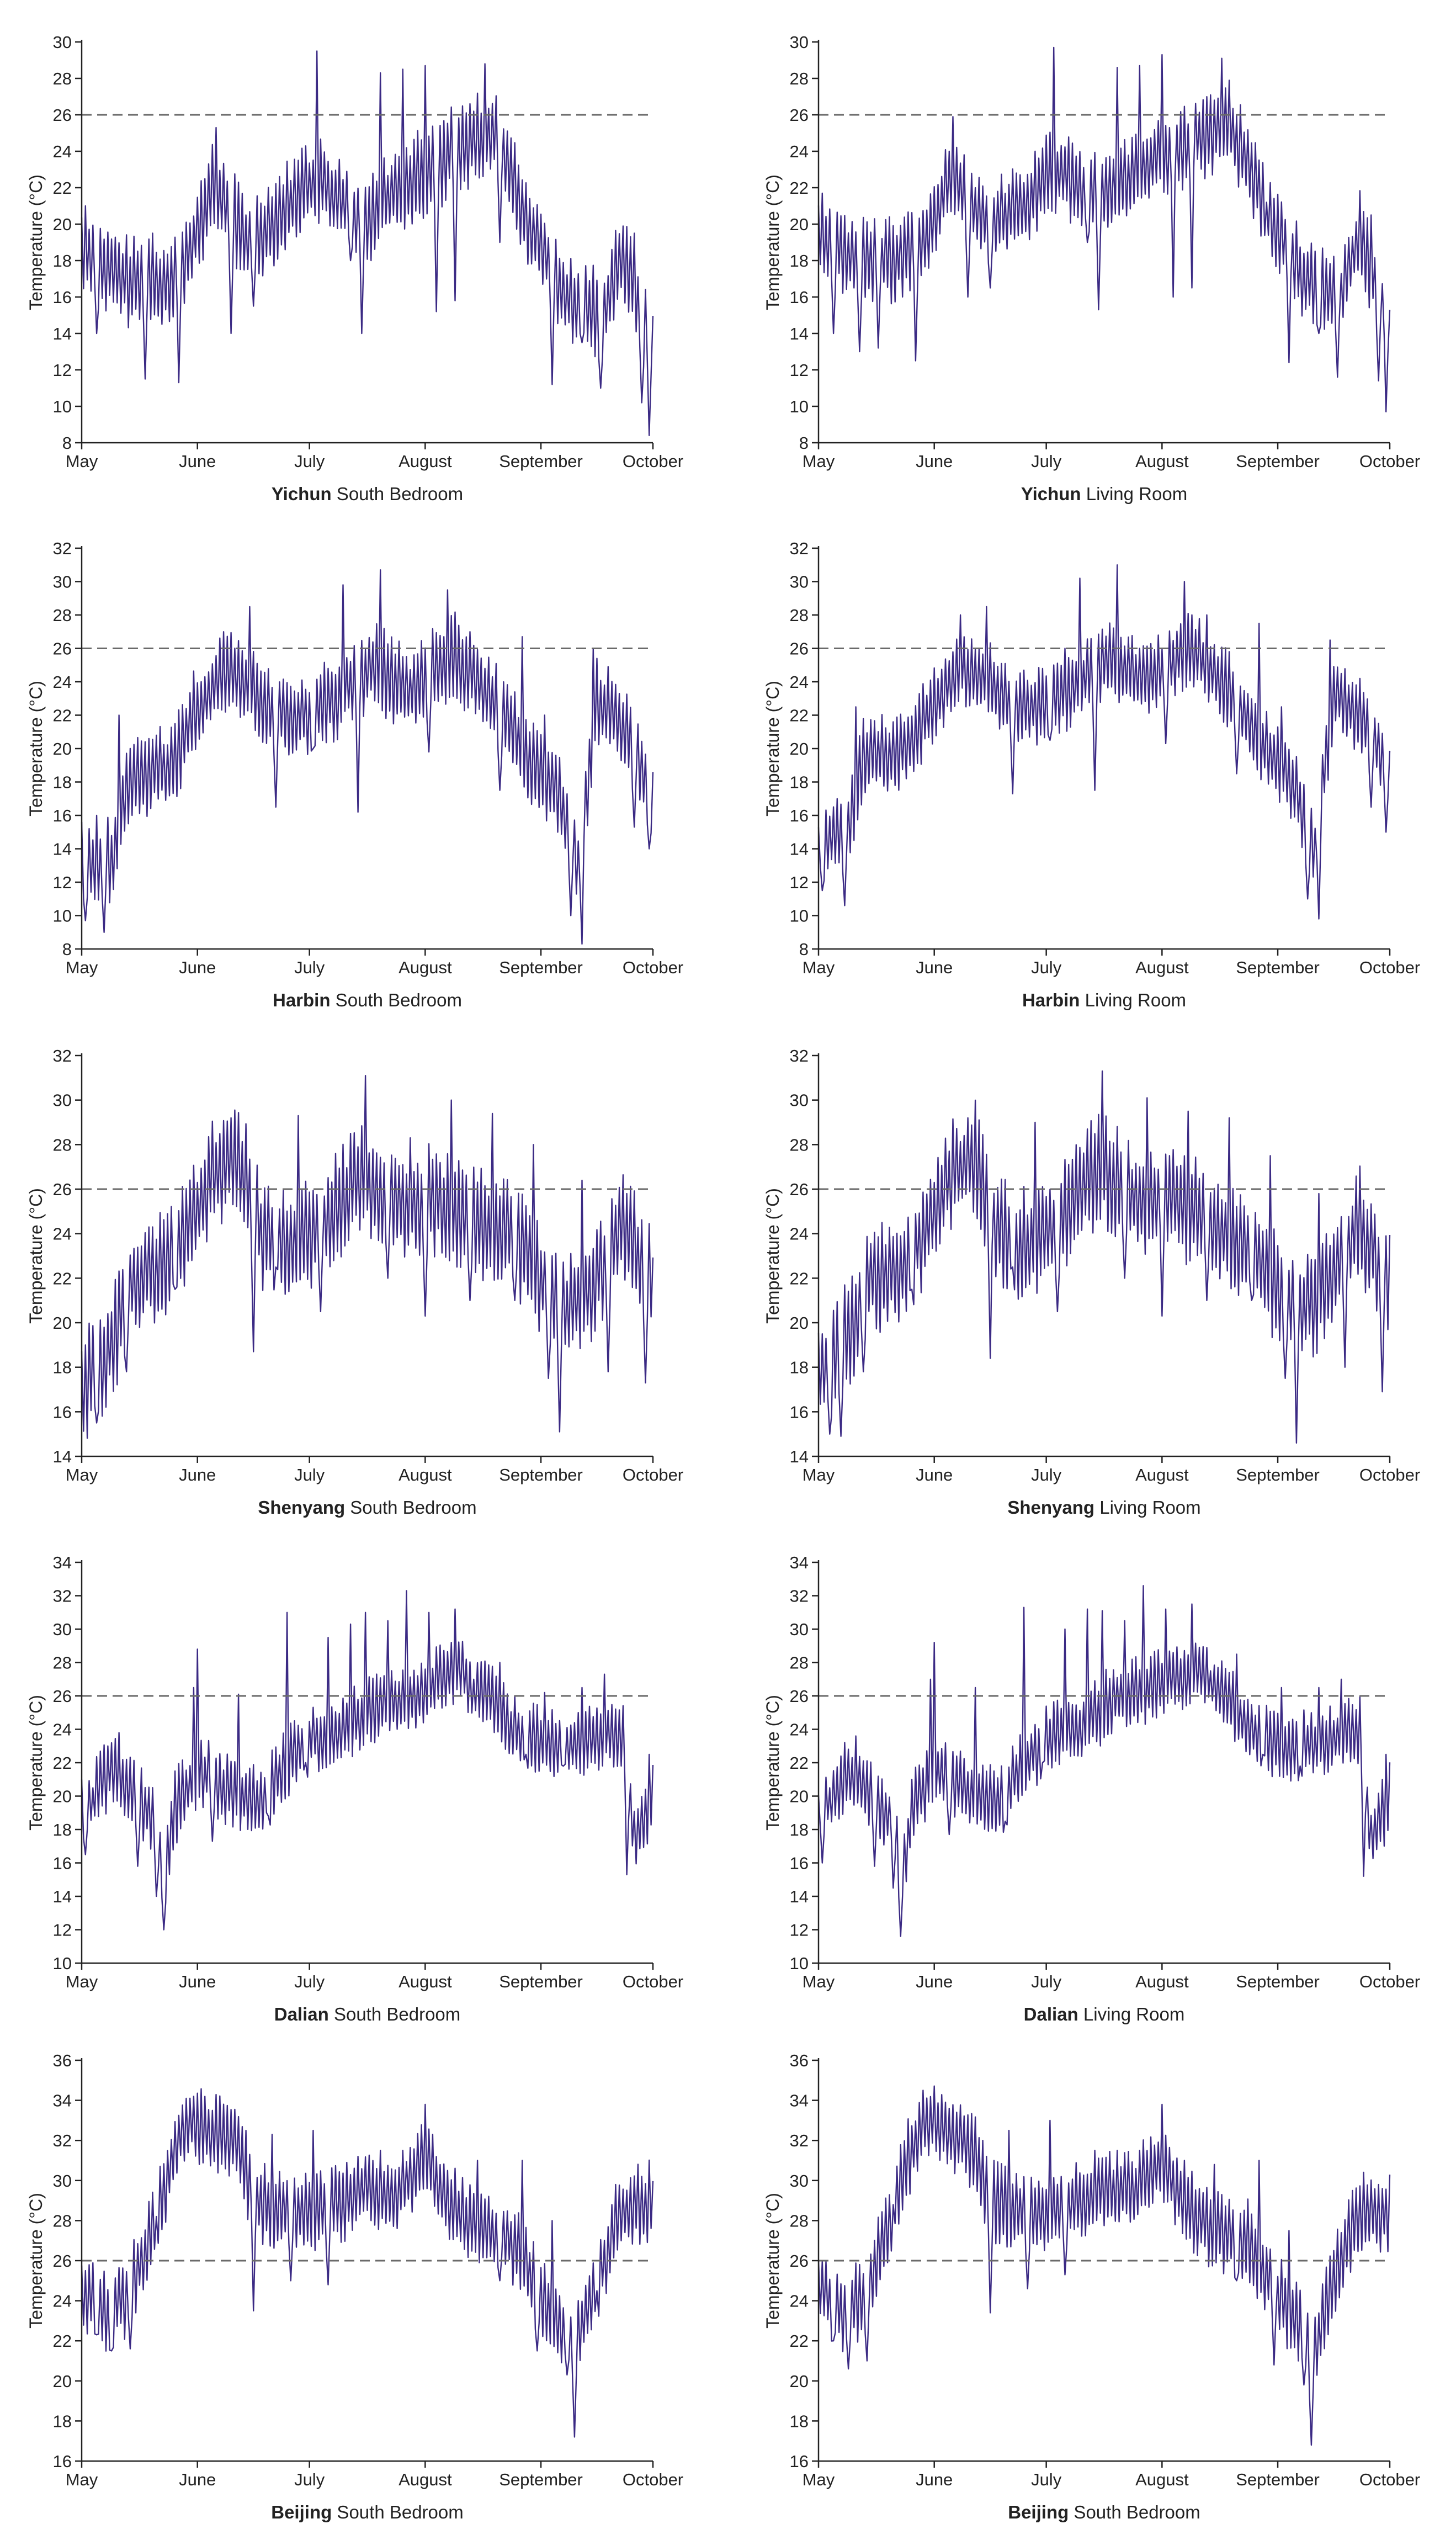  I want to click on chart-caption: Harbin Living Room, so click(1104, 1000).